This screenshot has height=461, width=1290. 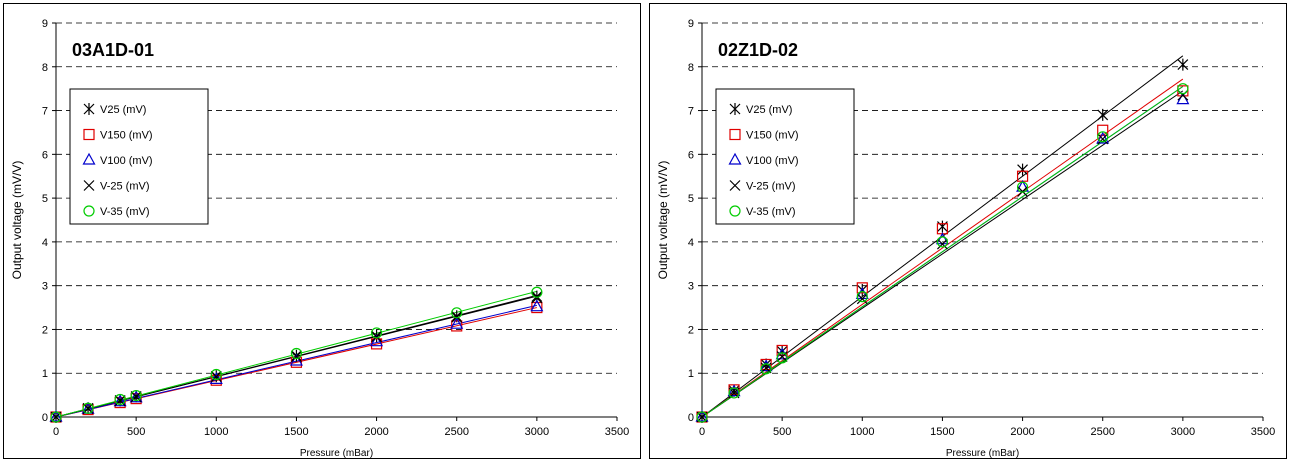 I want to click on y-tick-label: 9, so click(x=45, y=24).